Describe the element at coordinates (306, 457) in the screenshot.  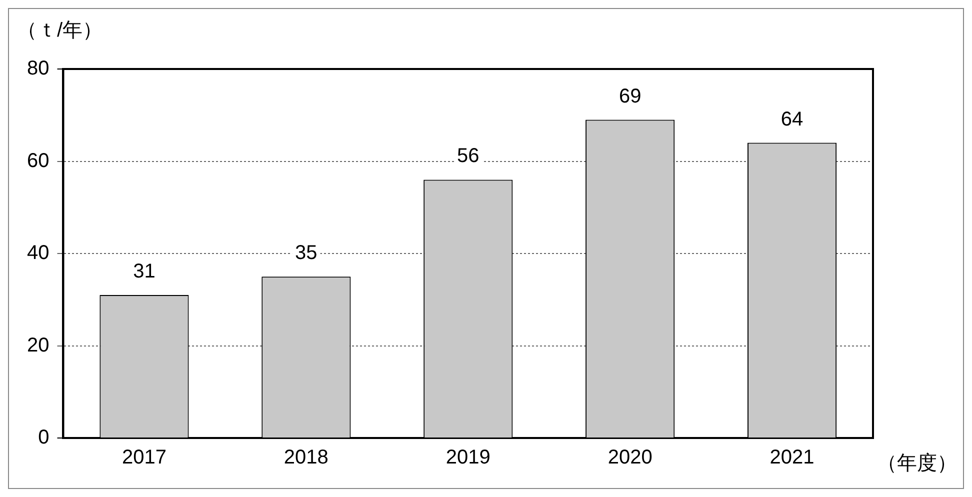
I see `x-tick-label: 2018` at that location.